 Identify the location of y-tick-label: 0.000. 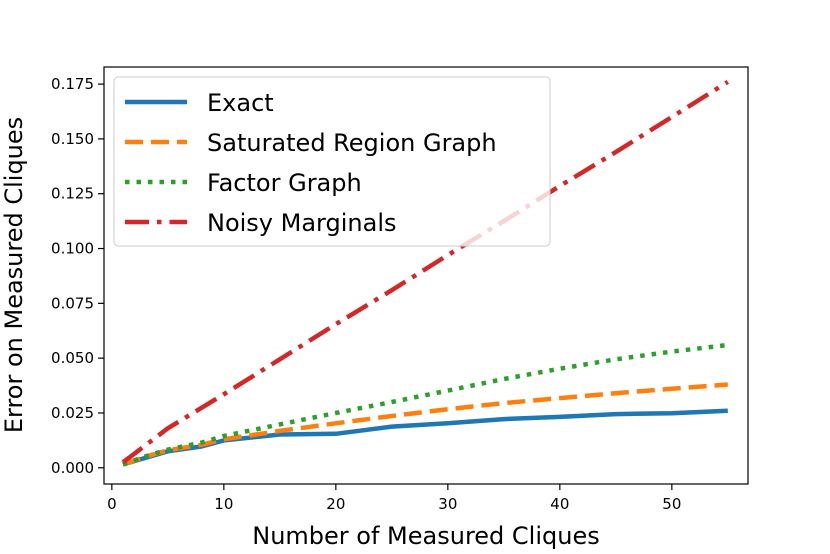
(72, 468).